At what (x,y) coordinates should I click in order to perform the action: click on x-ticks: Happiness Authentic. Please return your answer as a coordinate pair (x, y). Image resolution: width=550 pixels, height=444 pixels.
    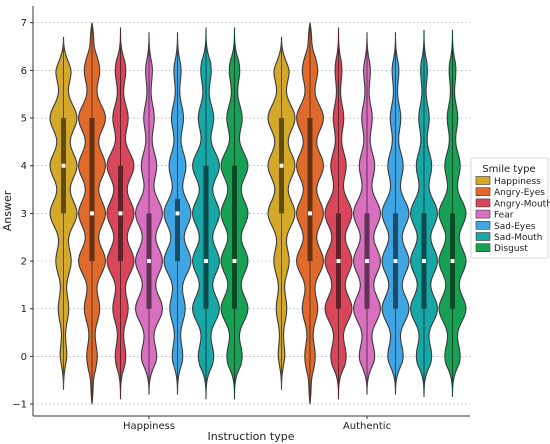
    Looking at the image, I should click on (257, 424).